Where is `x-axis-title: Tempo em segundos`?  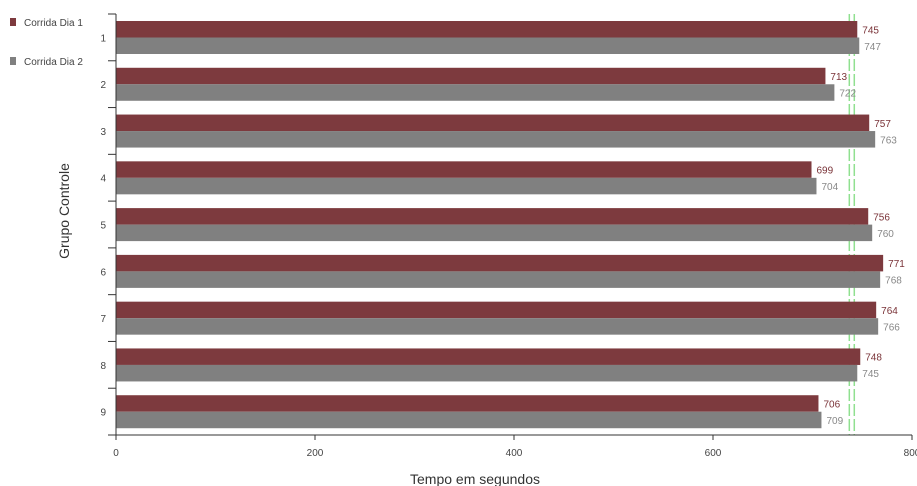 x-axis-title: Tempo em segundos is located at coordinates (475, 478).